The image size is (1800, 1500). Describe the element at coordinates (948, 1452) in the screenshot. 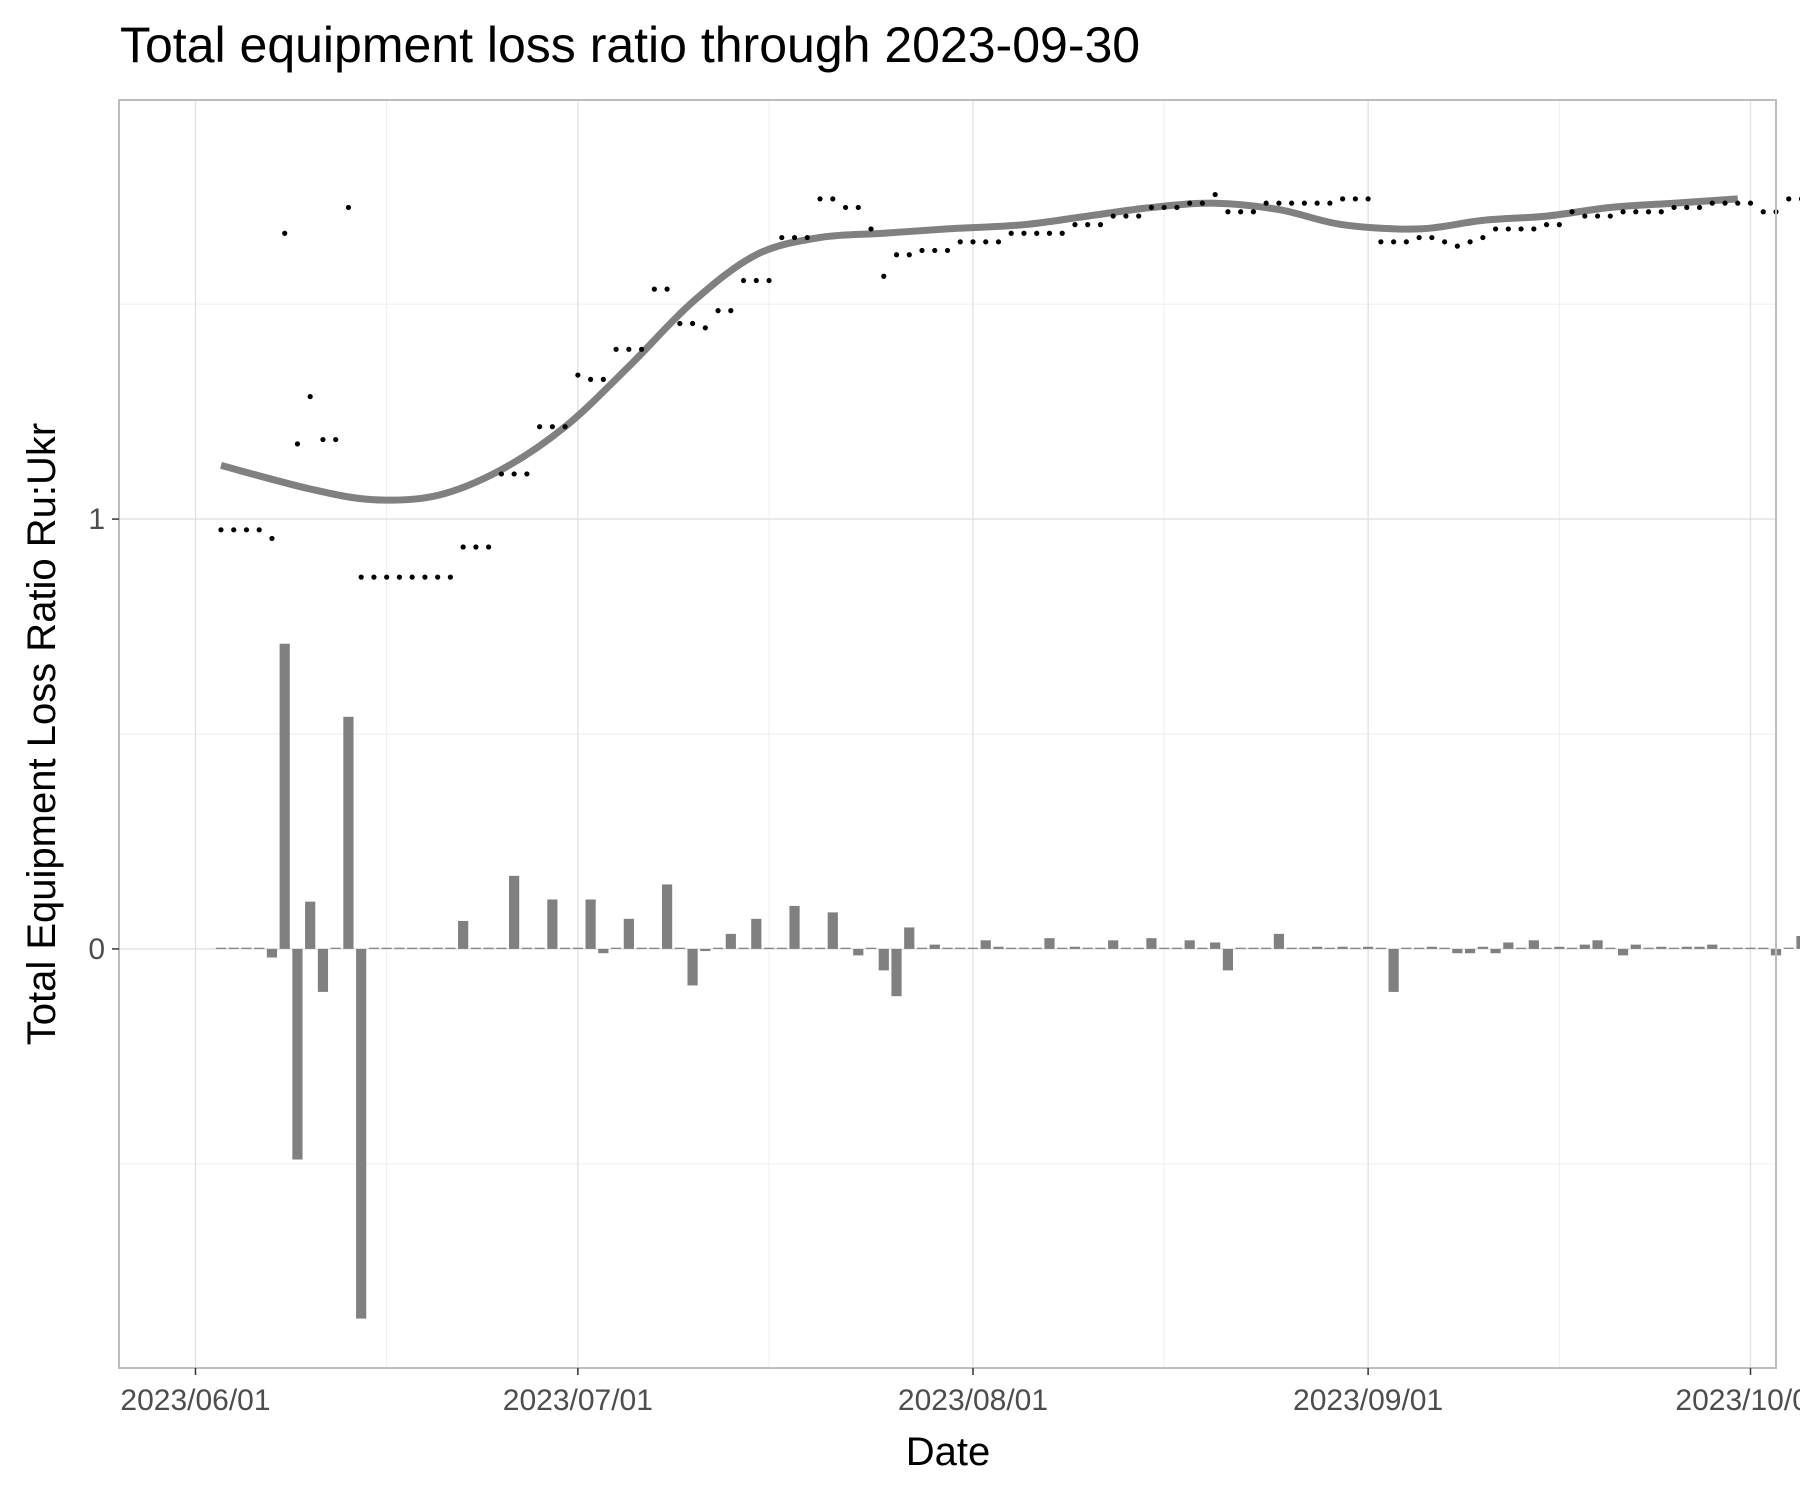

I see `x-axis-title: Date` at that location.